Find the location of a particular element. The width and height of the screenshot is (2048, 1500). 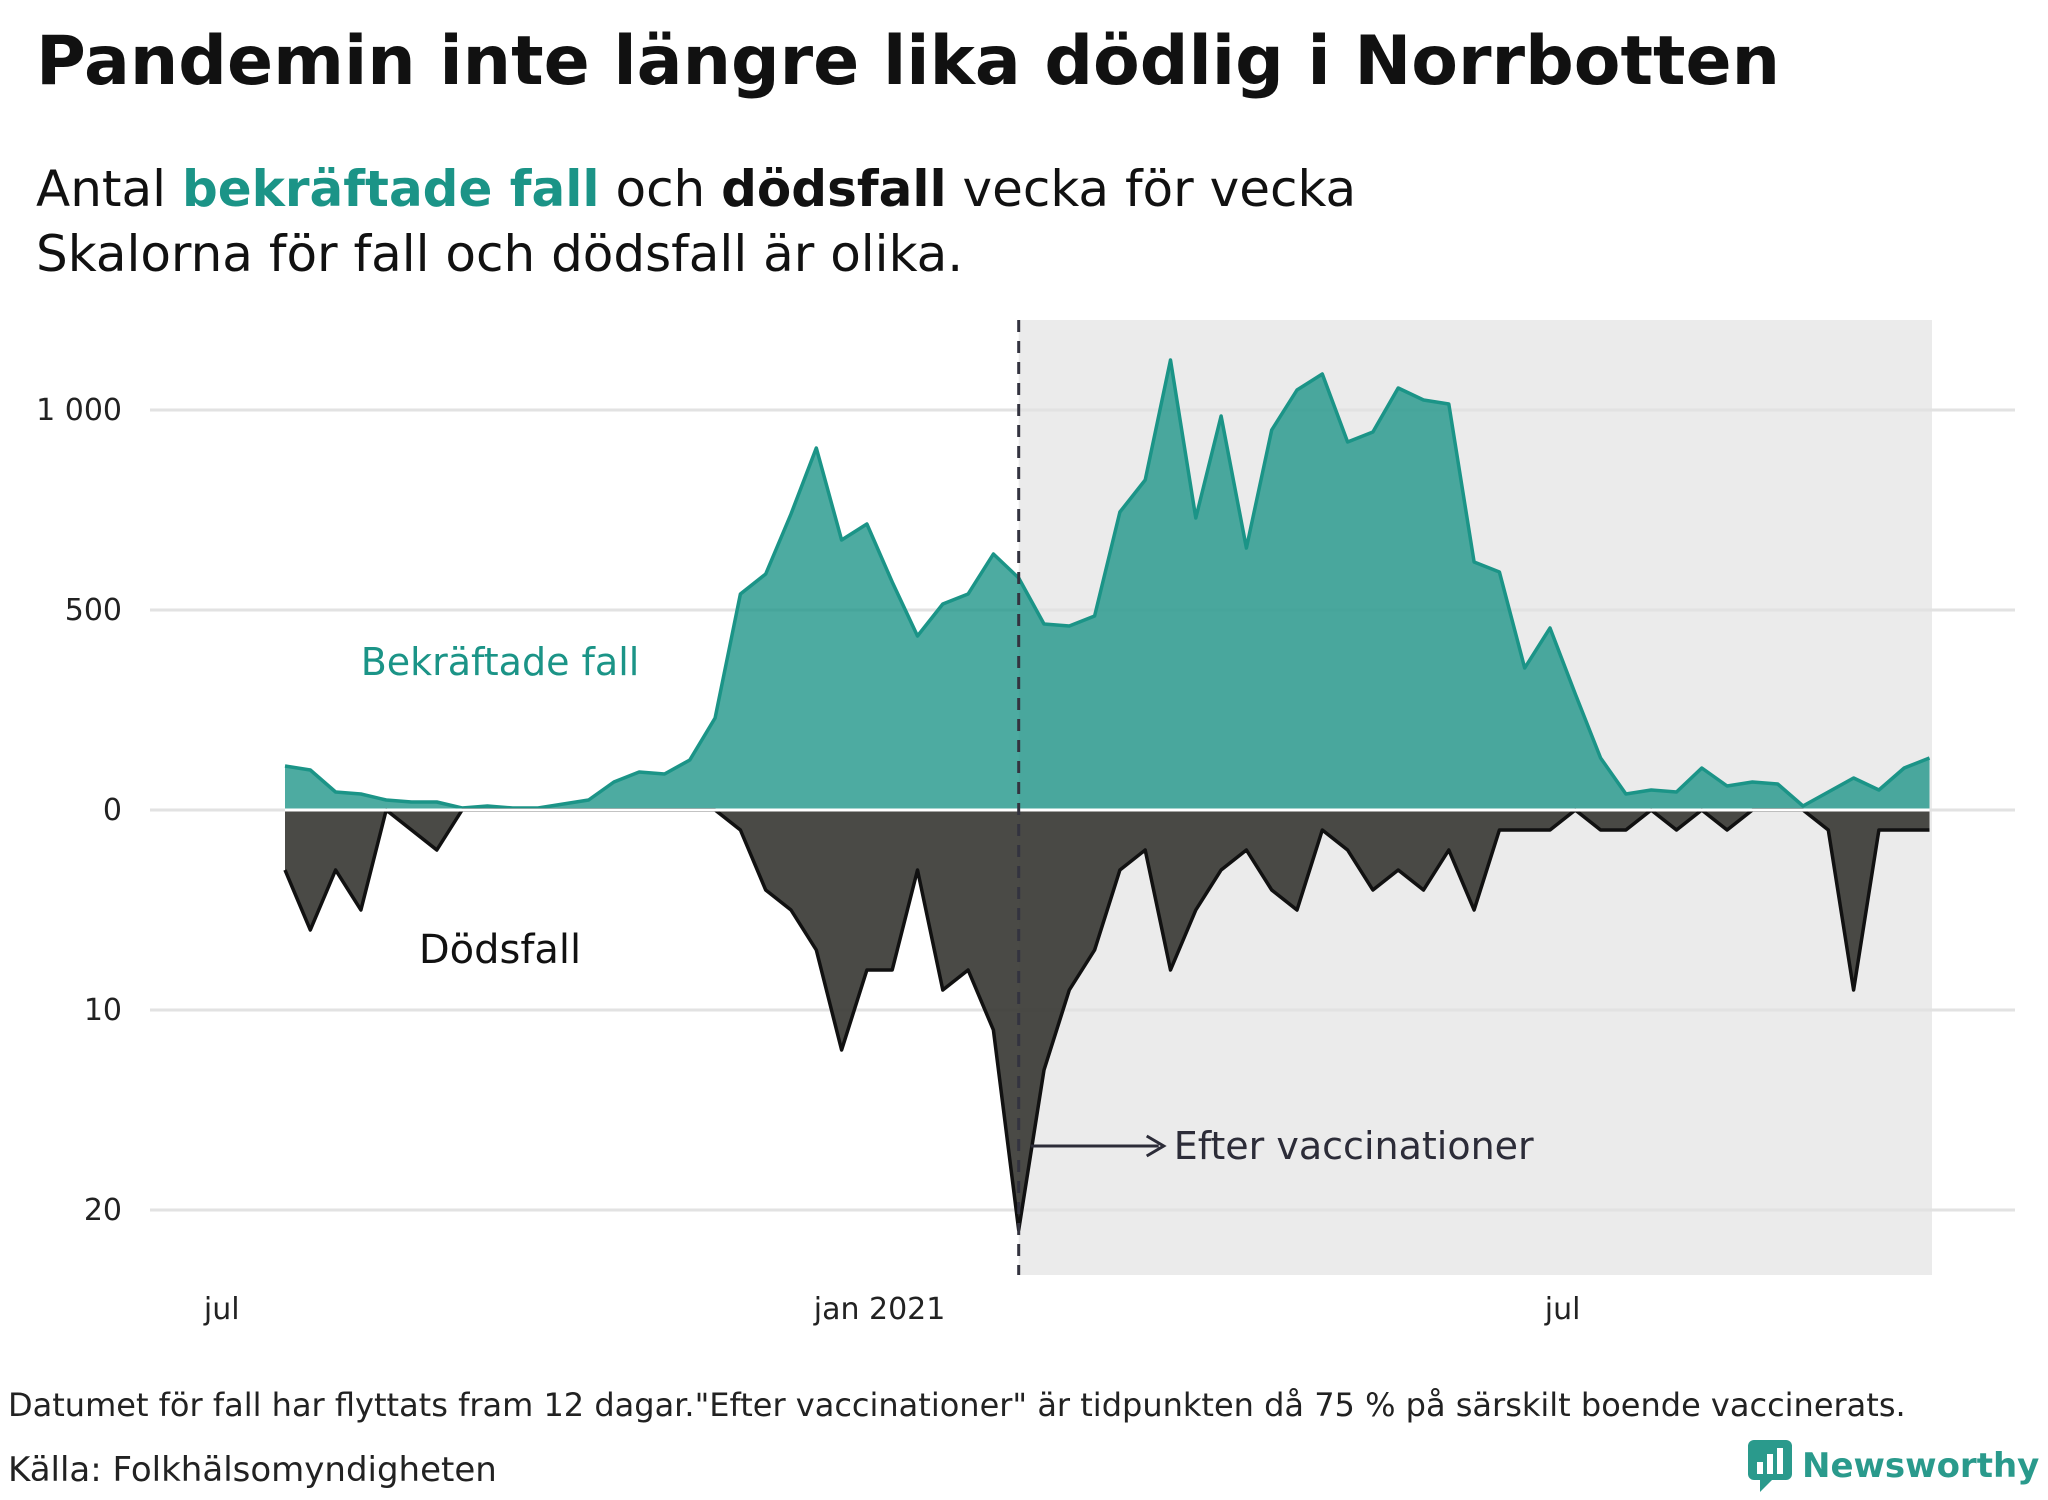

series-label-deaths: Dödsfall is located at coordinates (500, 950).